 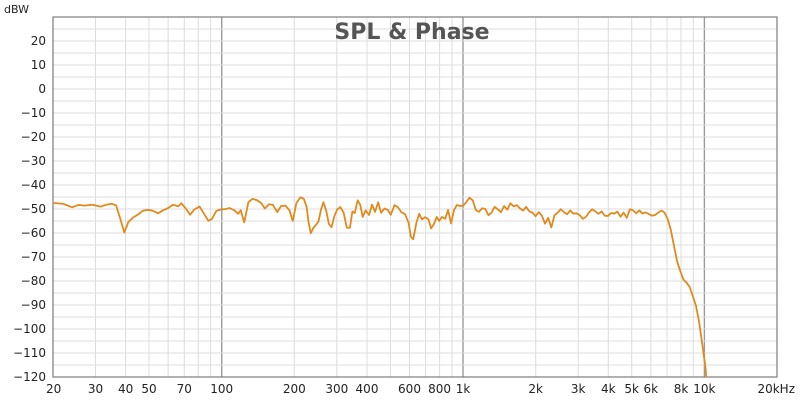 I want to click on x-tick-label: 4k, so click(x=608, y=389).